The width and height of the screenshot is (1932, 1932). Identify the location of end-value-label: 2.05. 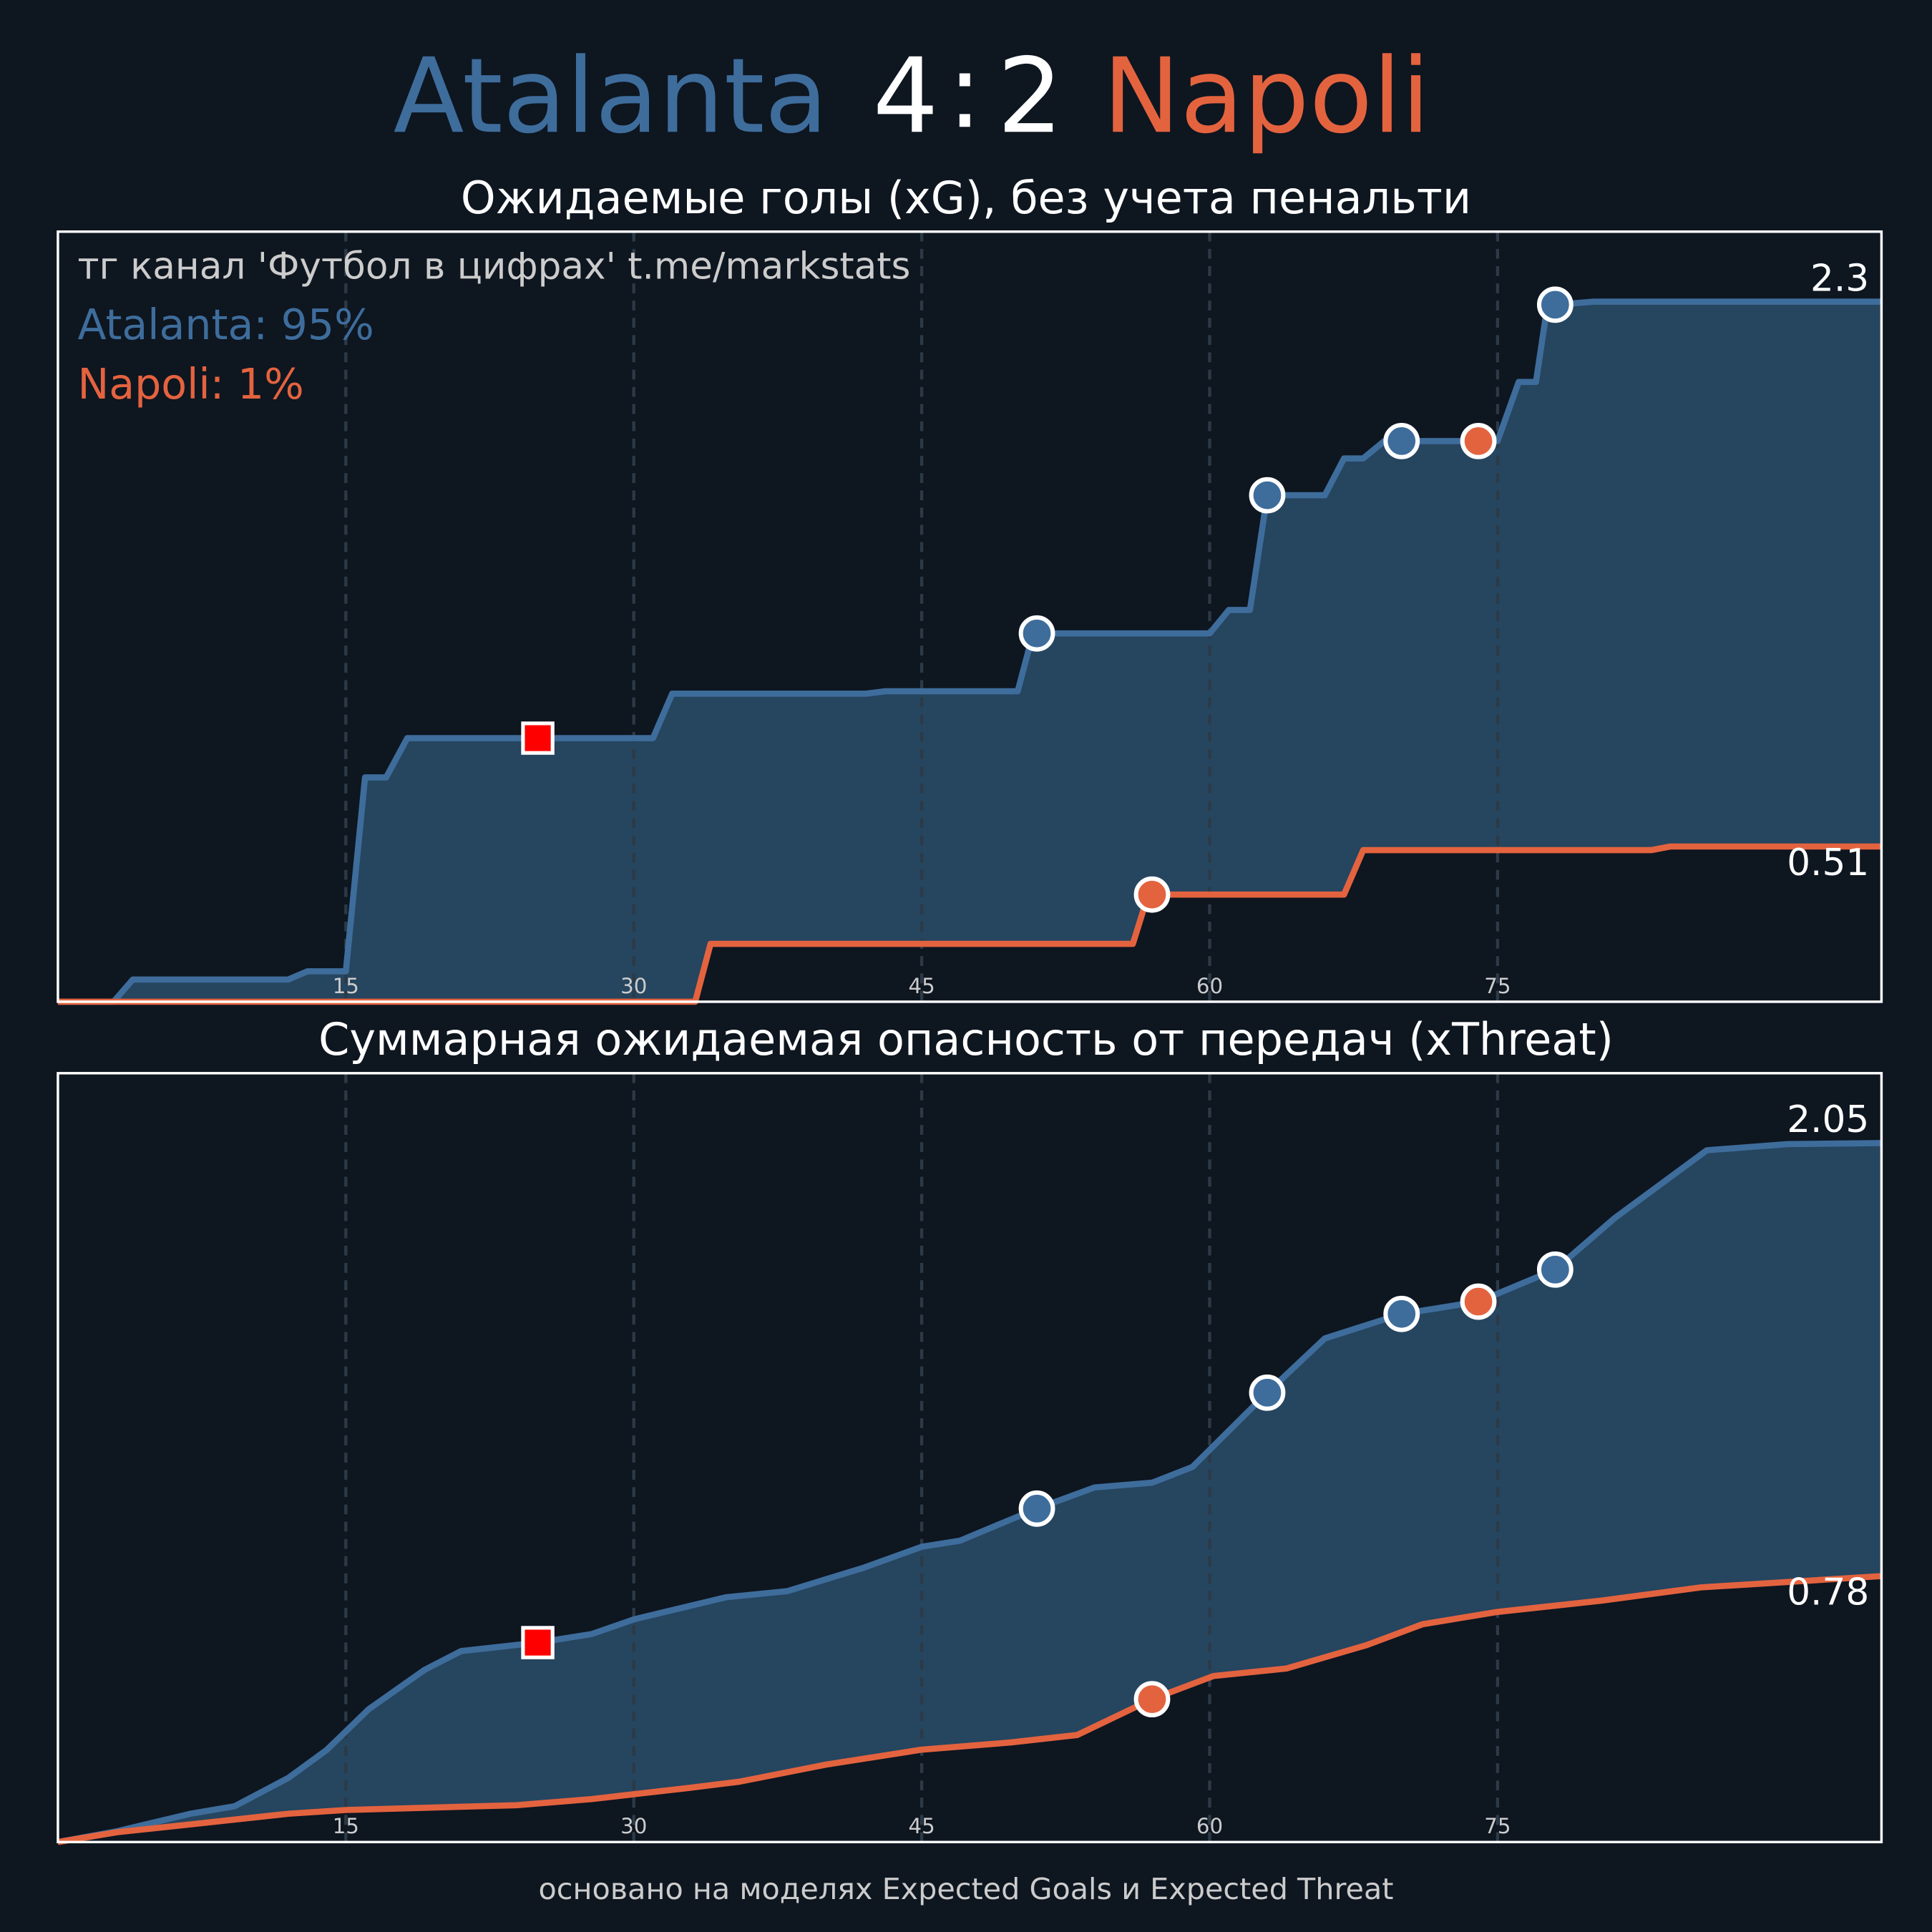
(1828, 1119).